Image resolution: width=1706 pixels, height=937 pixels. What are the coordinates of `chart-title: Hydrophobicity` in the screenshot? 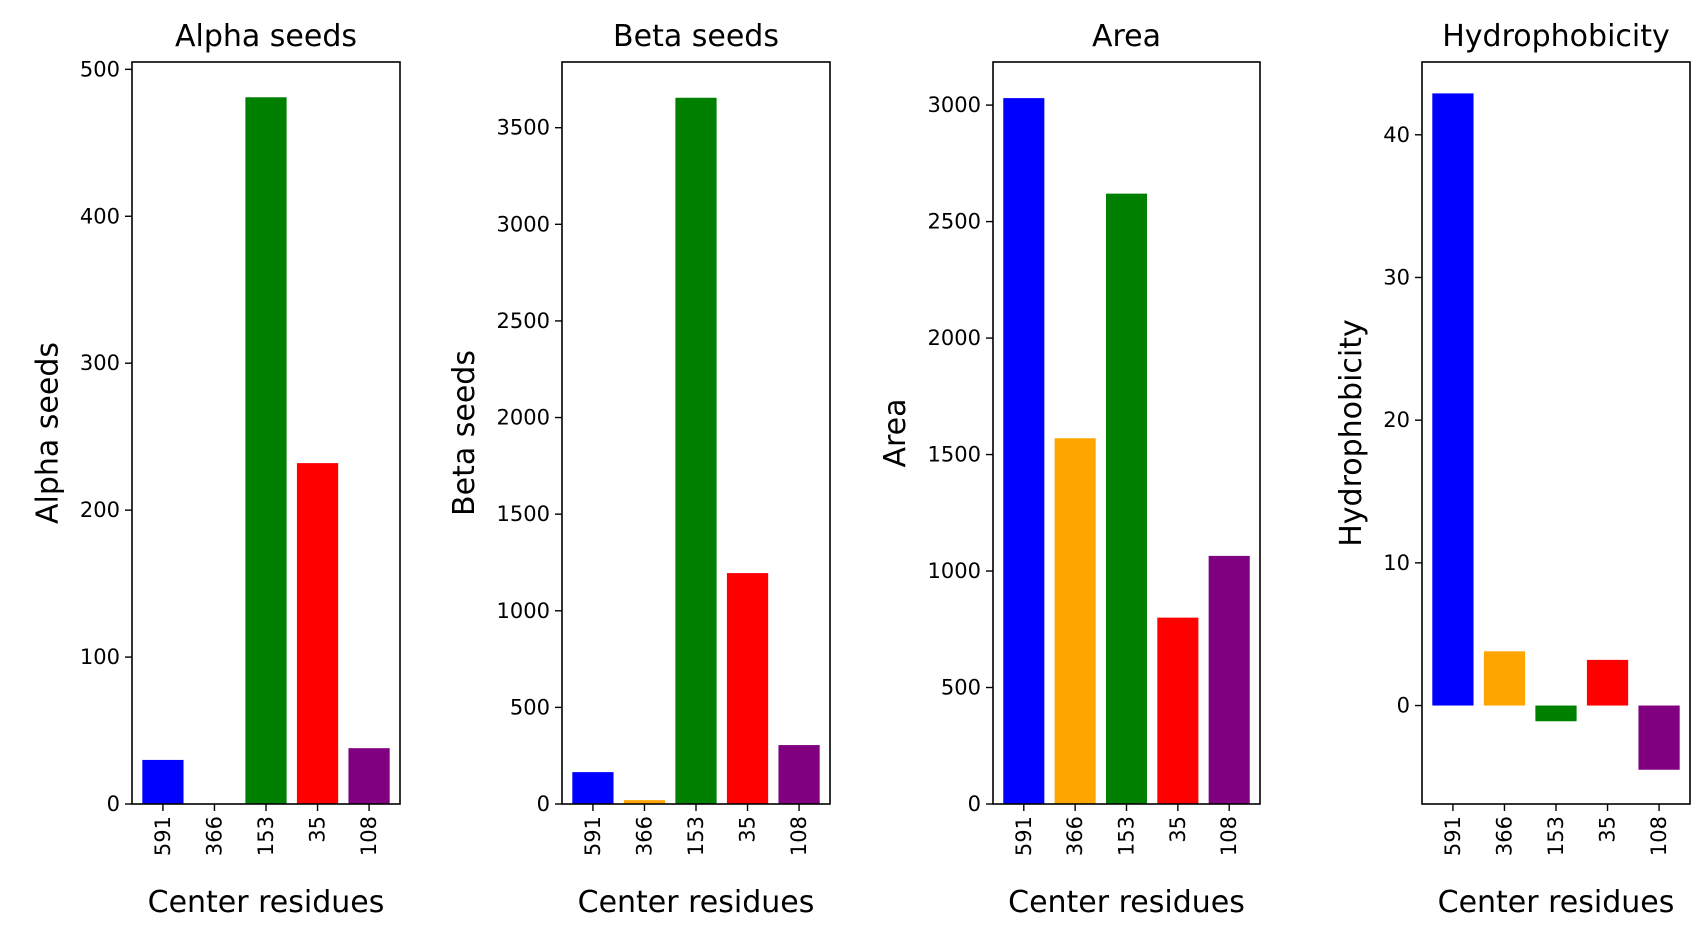 It's located at (1556, 36).